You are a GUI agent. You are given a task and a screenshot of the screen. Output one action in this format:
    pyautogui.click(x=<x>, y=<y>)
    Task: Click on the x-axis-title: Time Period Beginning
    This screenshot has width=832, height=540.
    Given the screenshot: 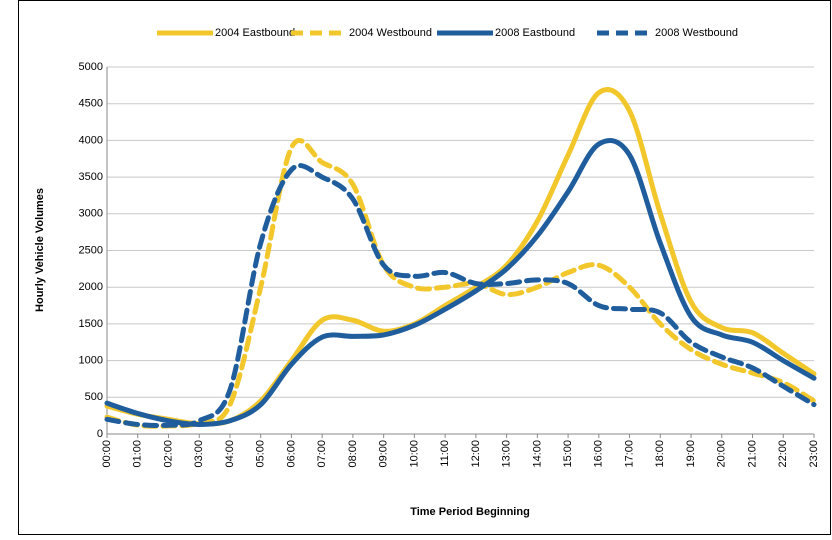 What is the action you would take?
    pyautogui.click(x=470, y=512)
    